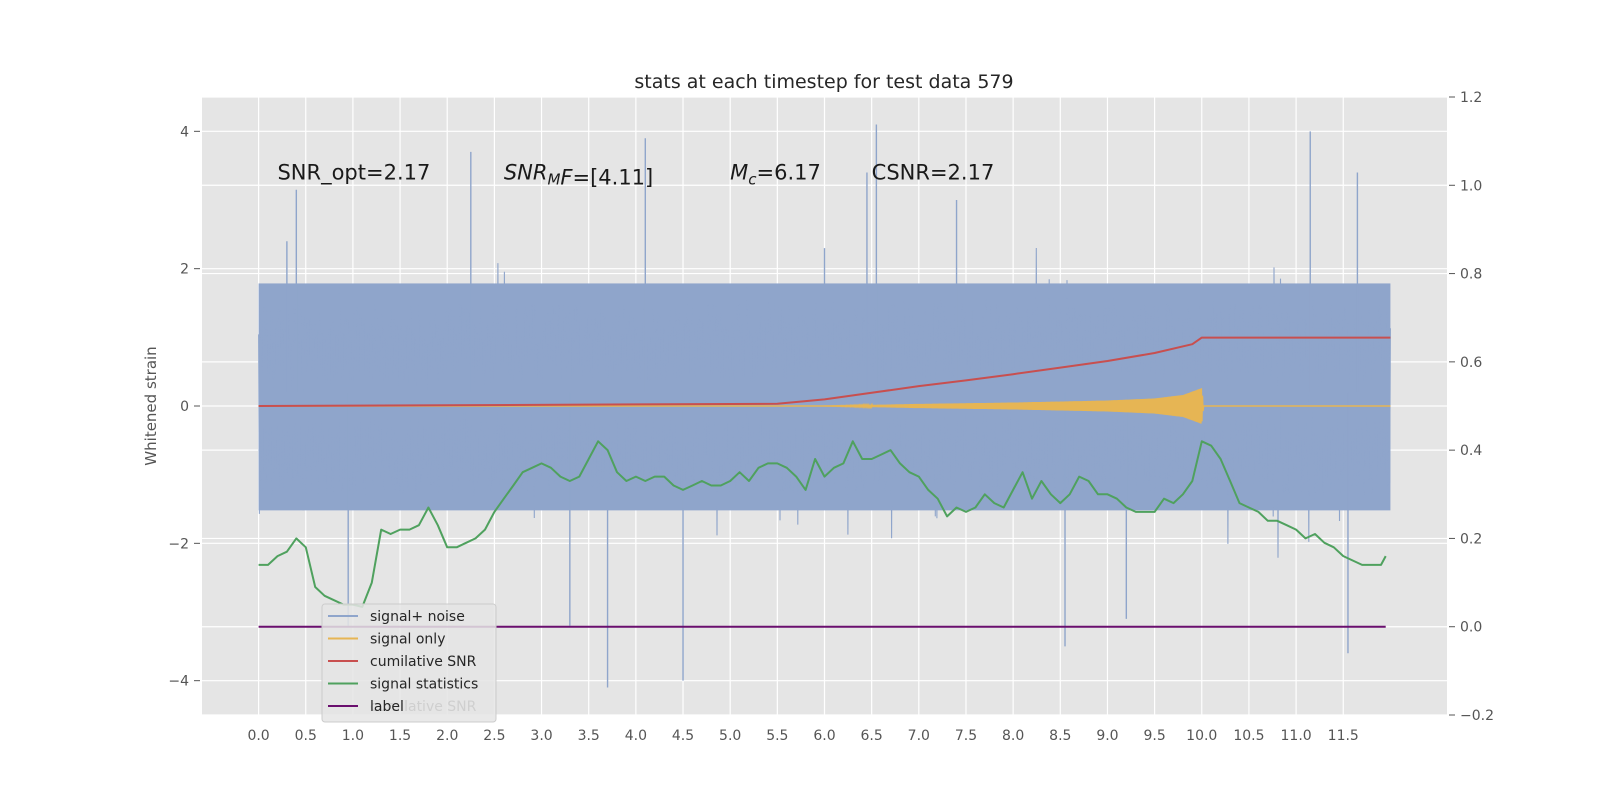 The height and width of the screenshot is (800, 1600). Describe the element at coordinates (566, 177) in the screenshot. I see `annotation-tail-italic: F` at that location.